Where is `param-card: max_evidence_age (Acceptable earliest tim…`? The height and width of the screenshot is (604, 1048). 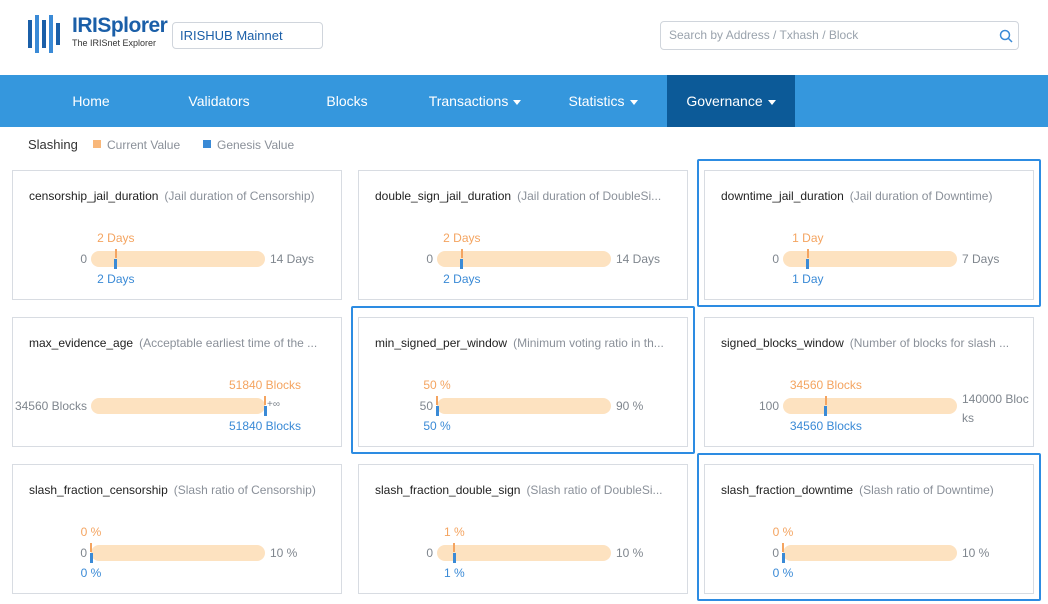 param-card: max_evidence_age (Acceptable earliest tim… is located at coordinates (177, 382).